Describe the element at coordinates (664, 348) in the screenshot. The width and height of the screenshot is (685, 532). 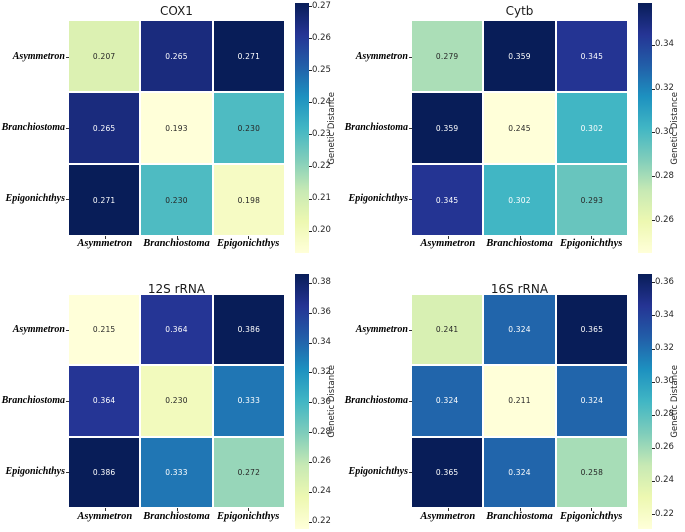
I see `colorbar-tick-label: 0.32` at that location.